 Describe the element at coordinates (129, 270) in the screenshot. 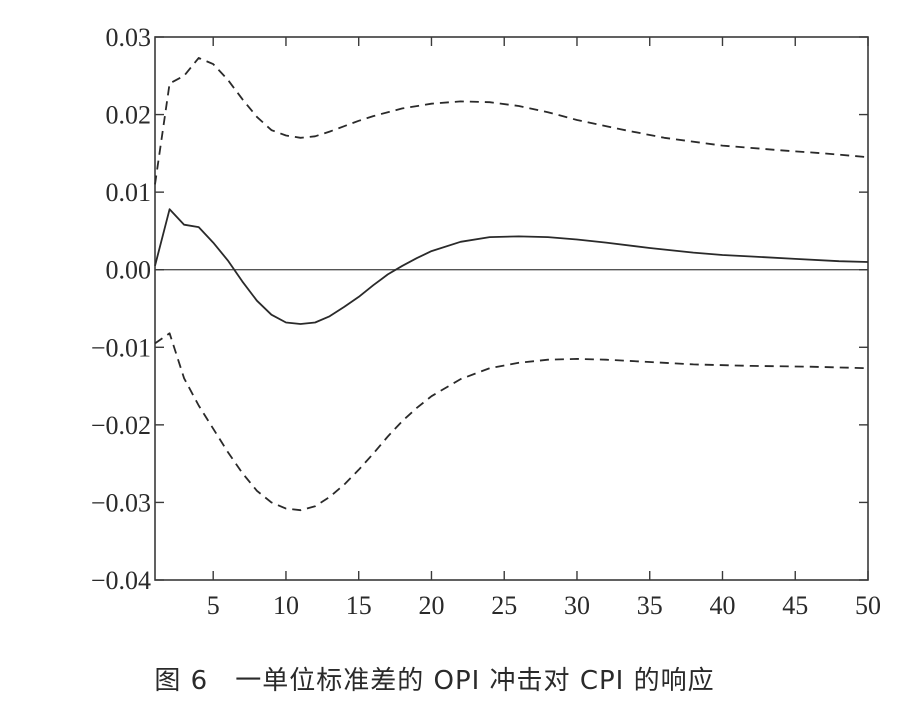

I see `y-tick-label: 0.00` at that location.